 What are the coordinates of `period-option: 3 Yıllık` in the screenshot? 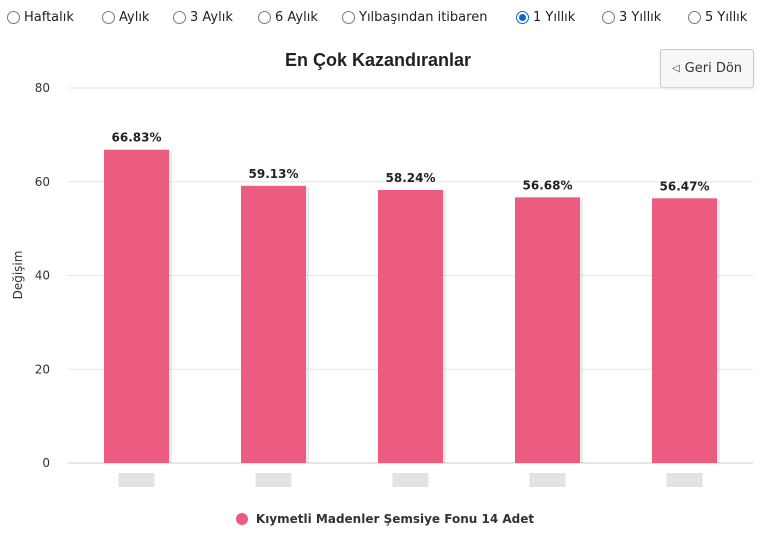 It's located at (631, 17).